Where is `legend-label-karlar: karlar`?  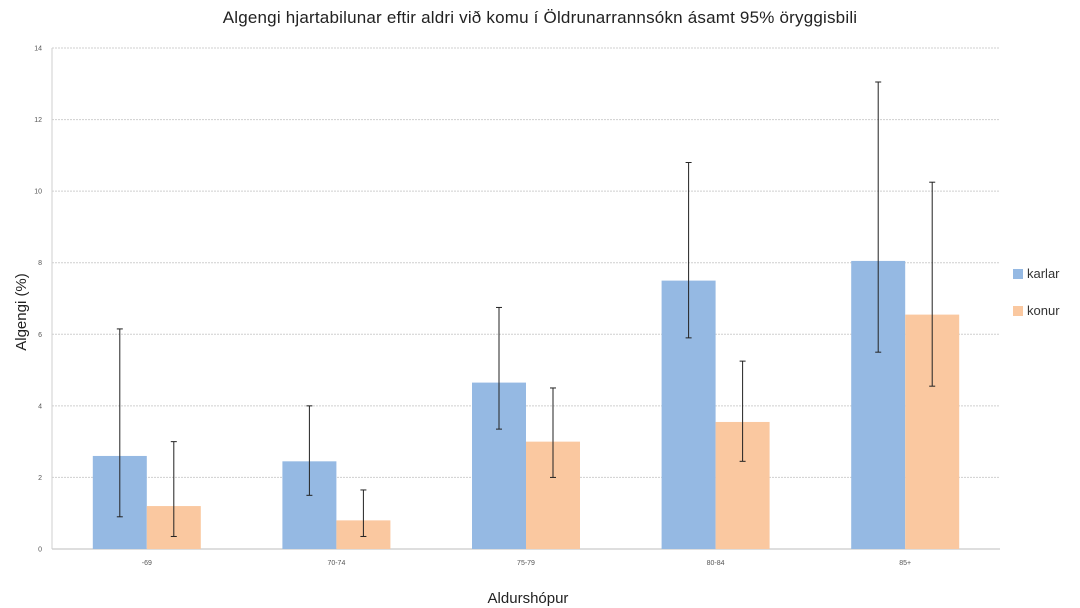 legend-label-karlar: karlar is located at coordinates (1043, 273).